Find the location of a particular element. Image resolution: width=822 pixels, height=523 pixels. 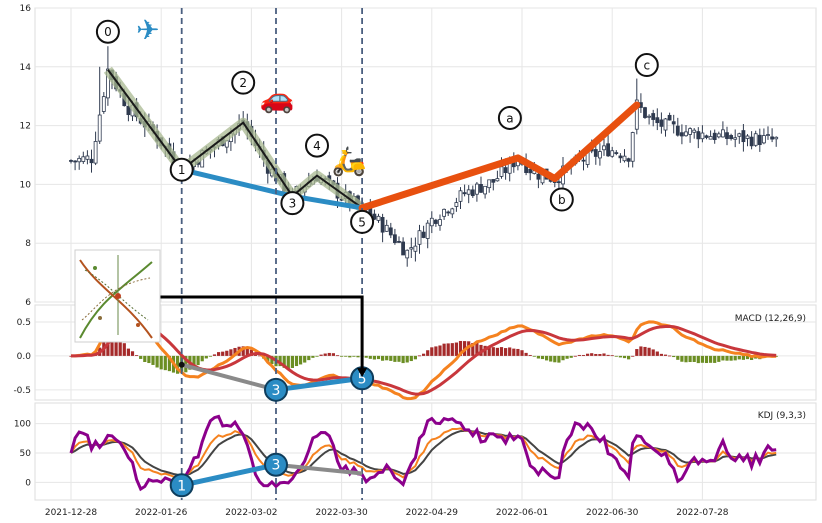

y-tick-label: 10 is located at coordinates (26, 185).